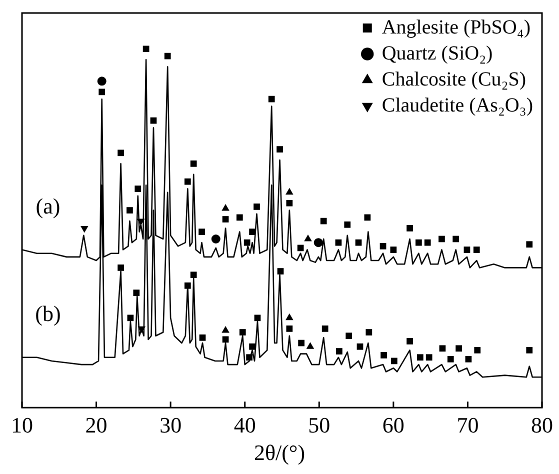  Describe the element at coordinates (456, 27) in the screenshot. I see `legend-label: Anglesite (PbSO₄)` at that location.